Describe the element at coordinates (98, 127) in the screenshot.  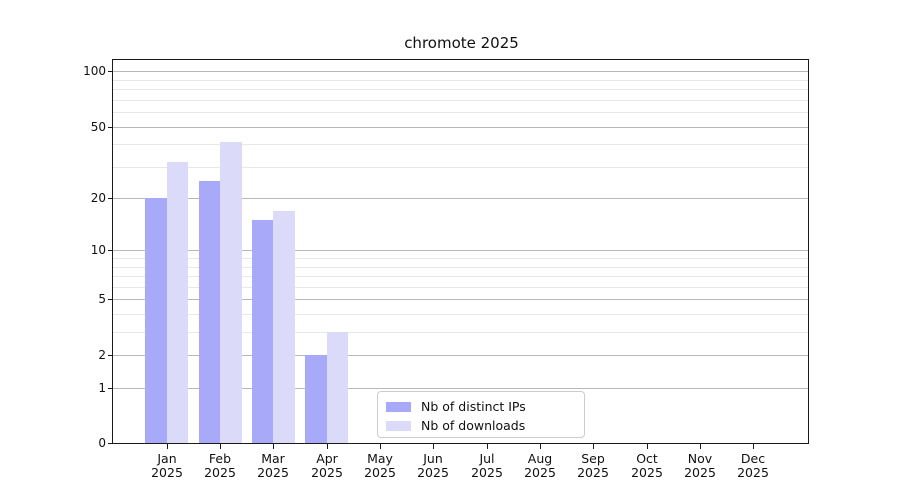
I see `y-tick-label: 50` at that location.